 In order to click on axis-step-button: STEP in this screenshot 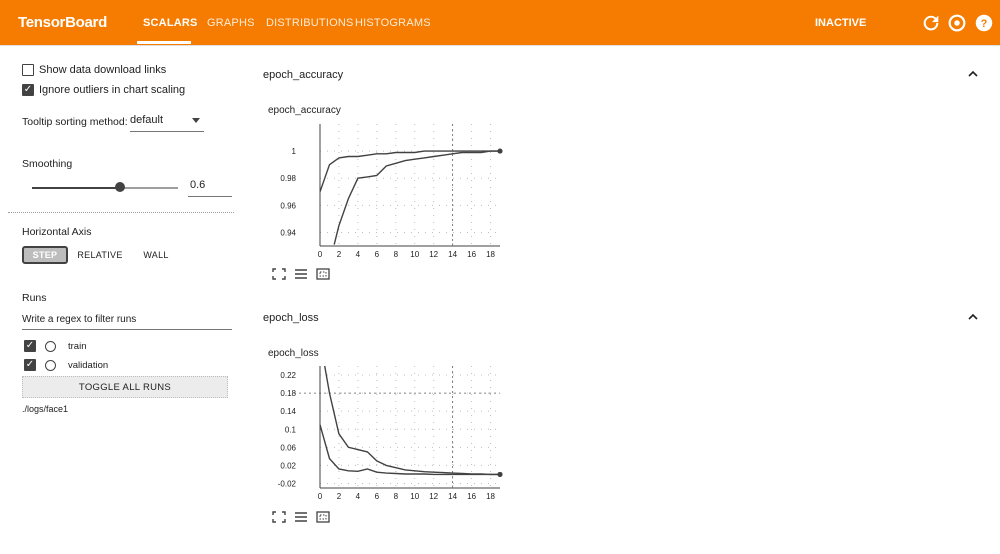, I will do `click(45, 255)`.